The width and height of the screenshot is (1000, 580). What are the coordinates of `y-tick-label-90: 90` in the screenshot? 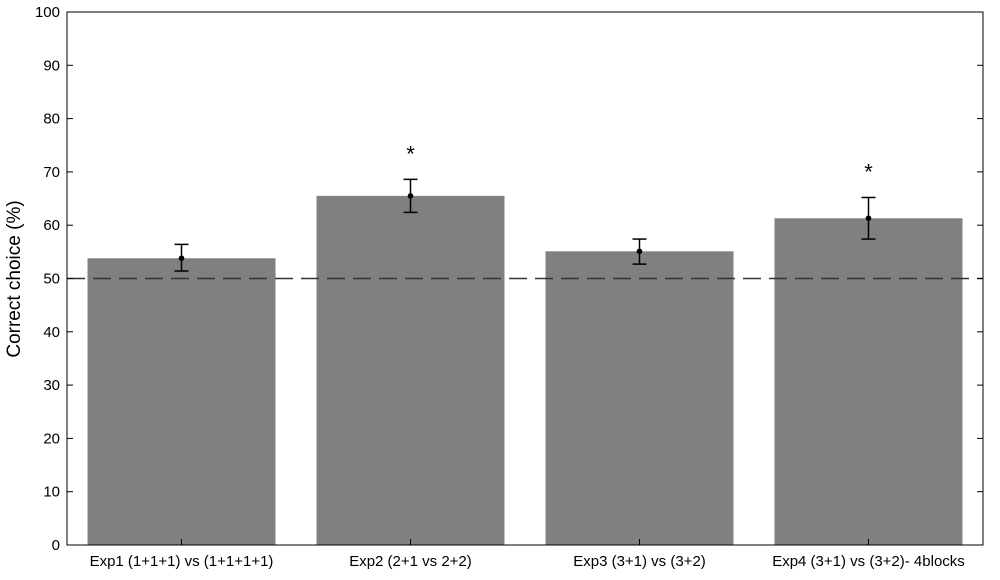 It's located at (51, 65).